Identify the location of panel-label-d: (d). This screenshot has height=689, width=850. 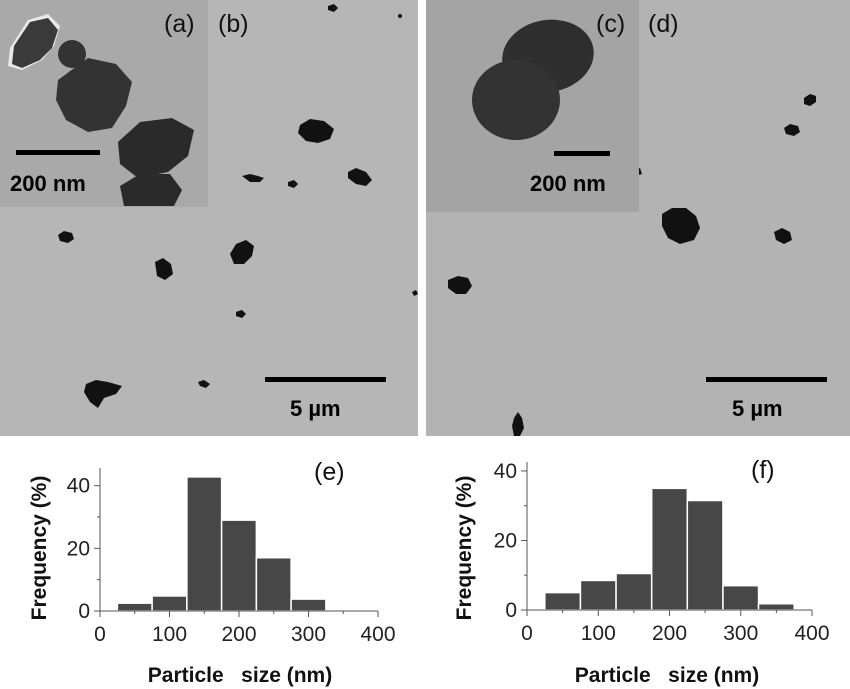
(663, 24).